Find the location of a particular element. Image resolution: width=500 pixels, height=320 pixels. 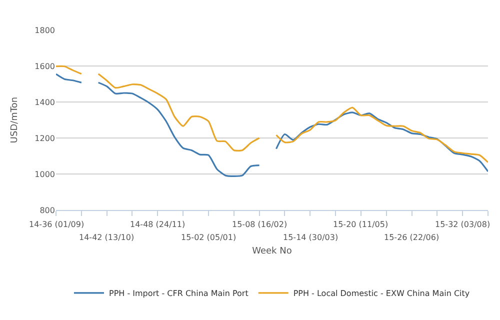

x-tick-label: 15-32 (03/08) is located at coordinates (462, 224).